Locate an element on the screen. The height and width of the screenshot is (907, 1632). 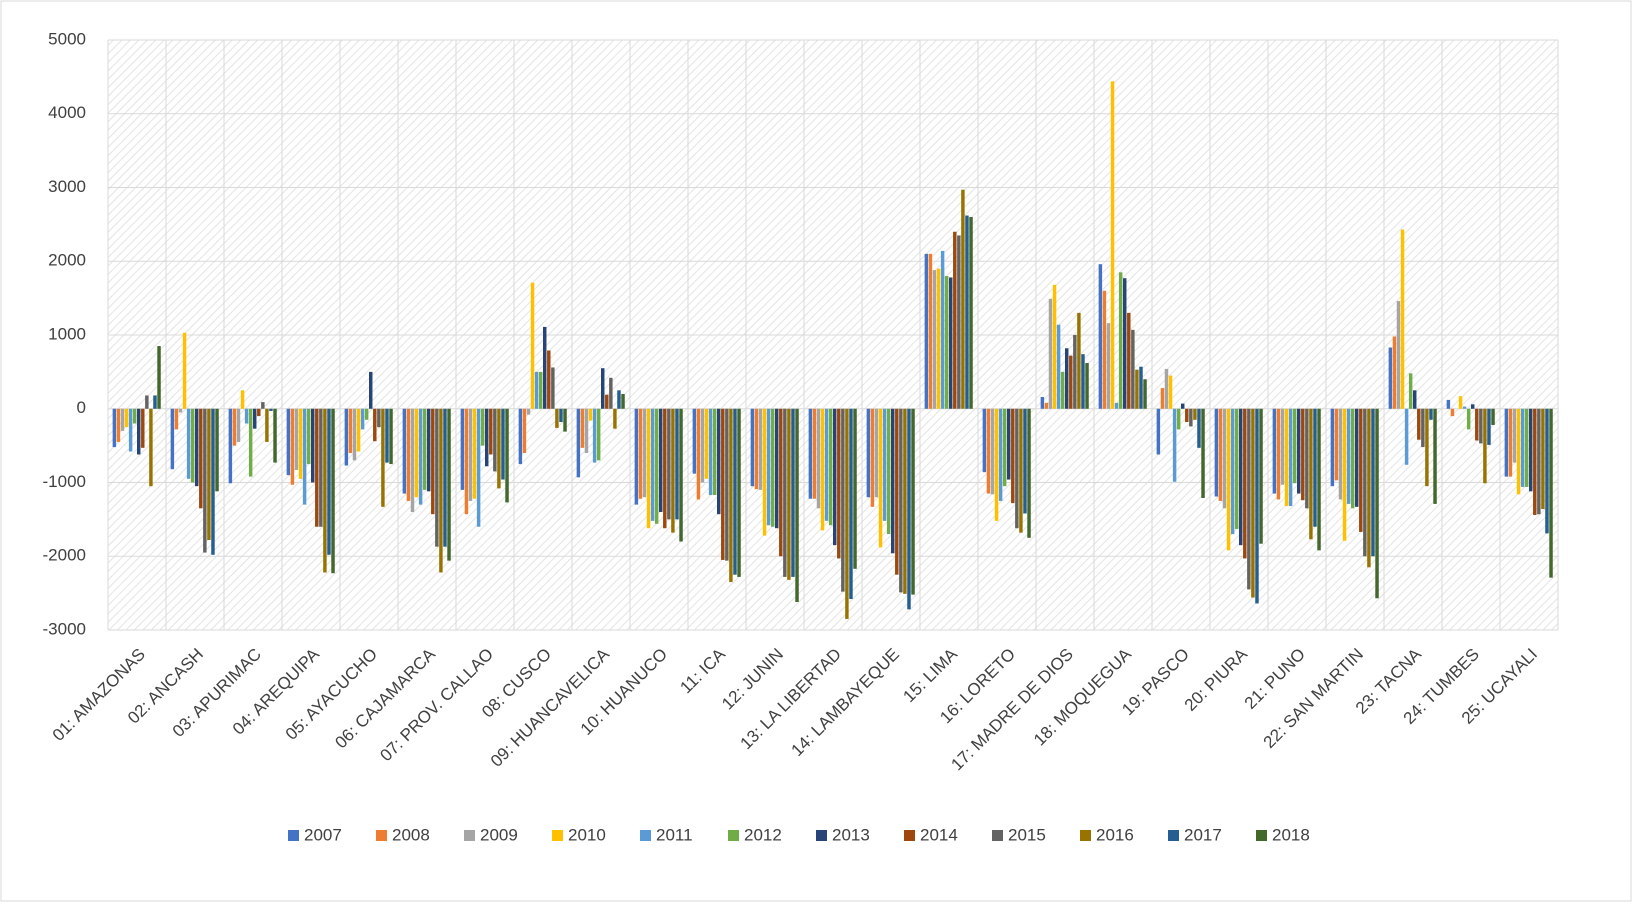
legend-label: 2018 is located at coordinates (1291, 834).